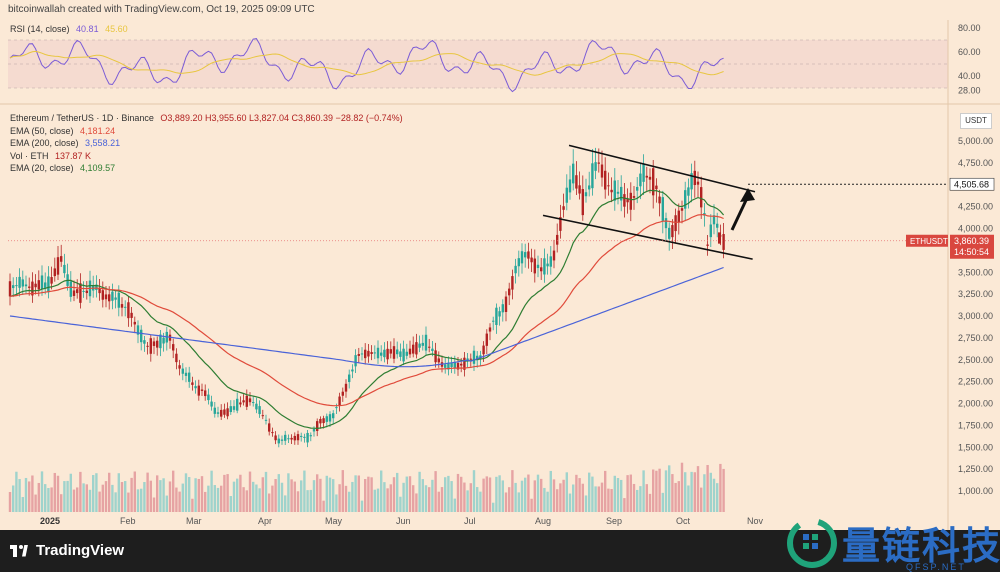 The width and height of the screenshot is (1000, 572). I want to click on tradingview-logo: TradingView, so click(67, 550).